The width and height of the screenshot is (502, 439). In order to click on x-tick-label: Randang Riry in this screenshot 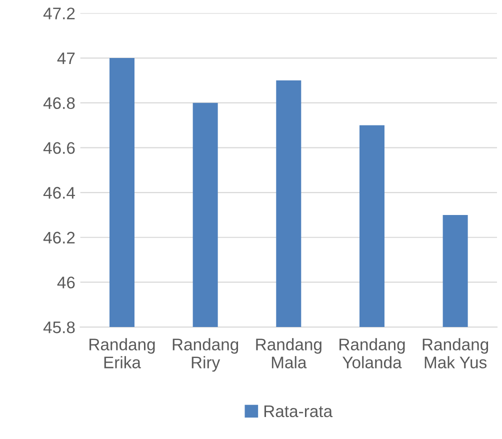, I will do `click(205, 355)`.